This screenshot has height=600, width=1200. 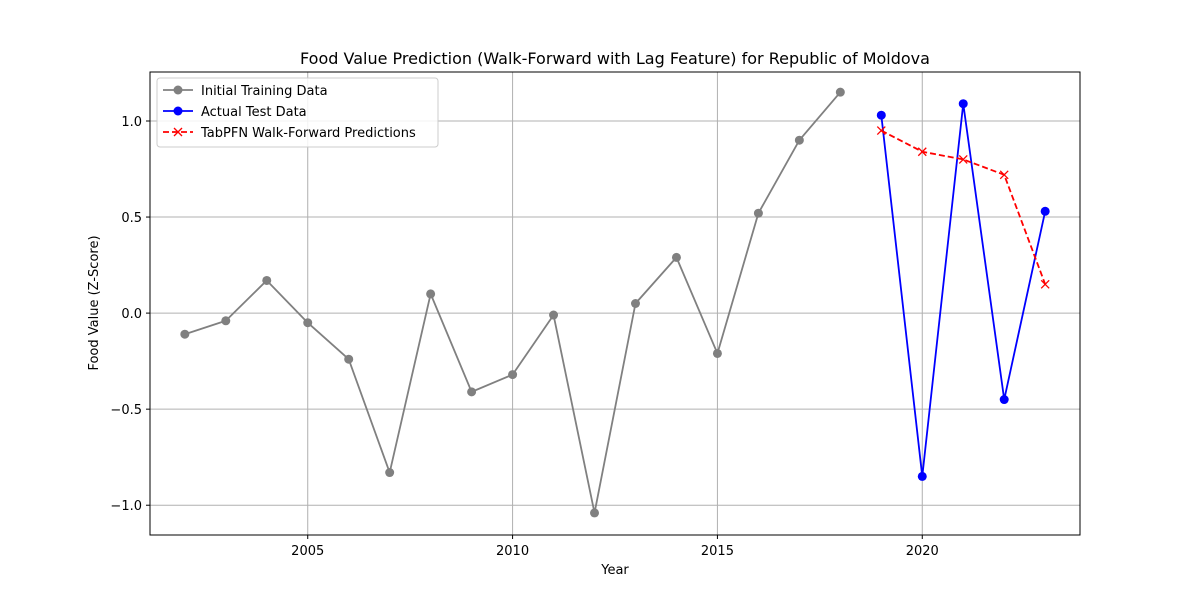 What do you see at coordinates (264, 91) in the screenshot?
I see `legend-label: Initial Training Data` at bounding box center [264, 91].